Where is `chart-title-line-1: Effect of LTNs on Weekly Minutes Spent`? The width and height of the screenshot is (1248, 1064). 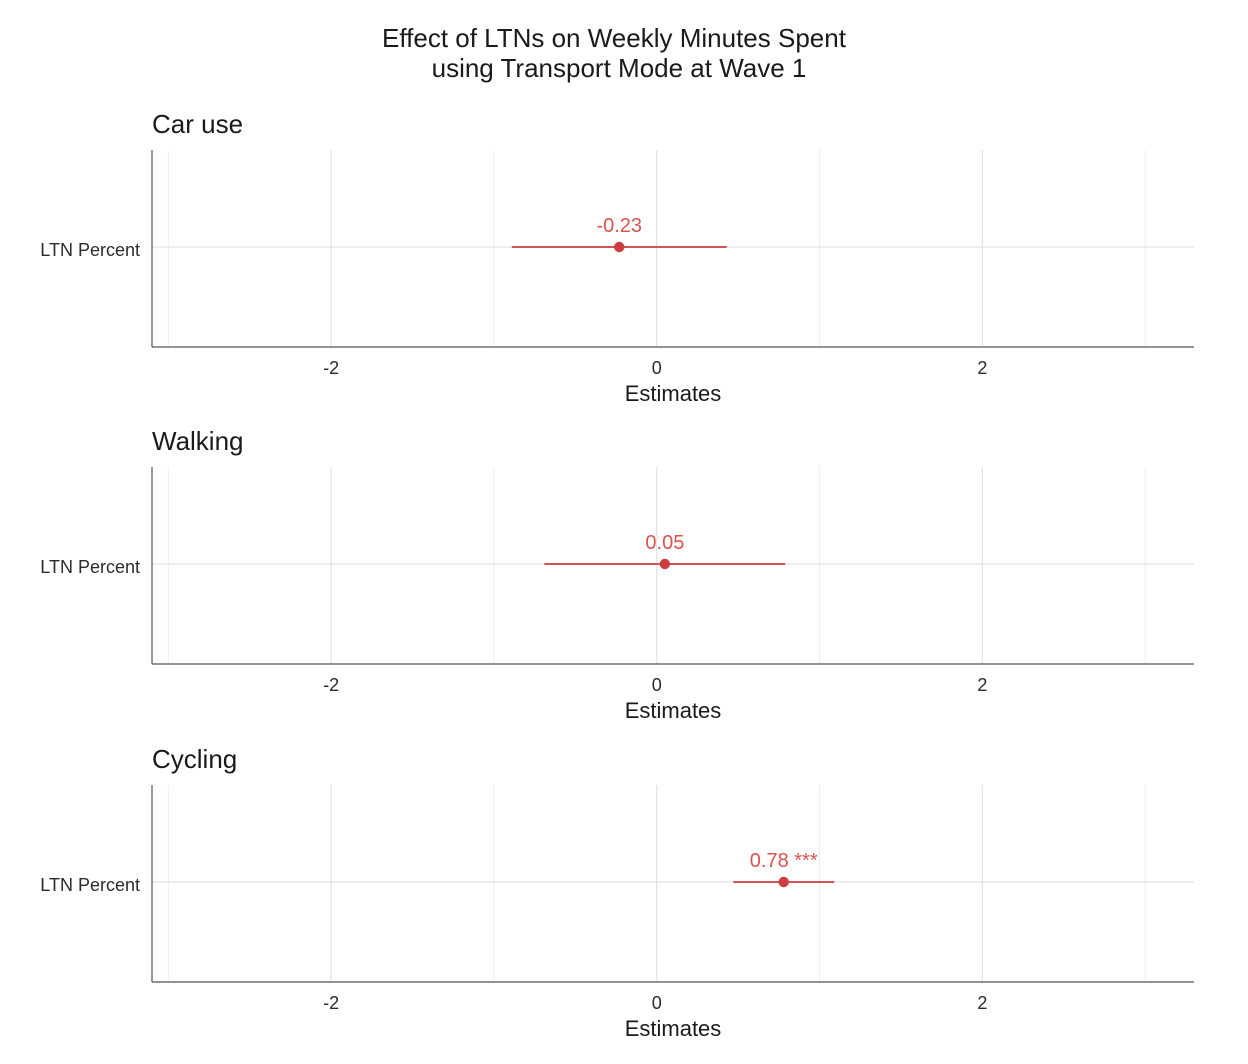 chart-title-line-1: Effect of LTNs on Weekly Minutes Spent is located at coordinates (614, 38).